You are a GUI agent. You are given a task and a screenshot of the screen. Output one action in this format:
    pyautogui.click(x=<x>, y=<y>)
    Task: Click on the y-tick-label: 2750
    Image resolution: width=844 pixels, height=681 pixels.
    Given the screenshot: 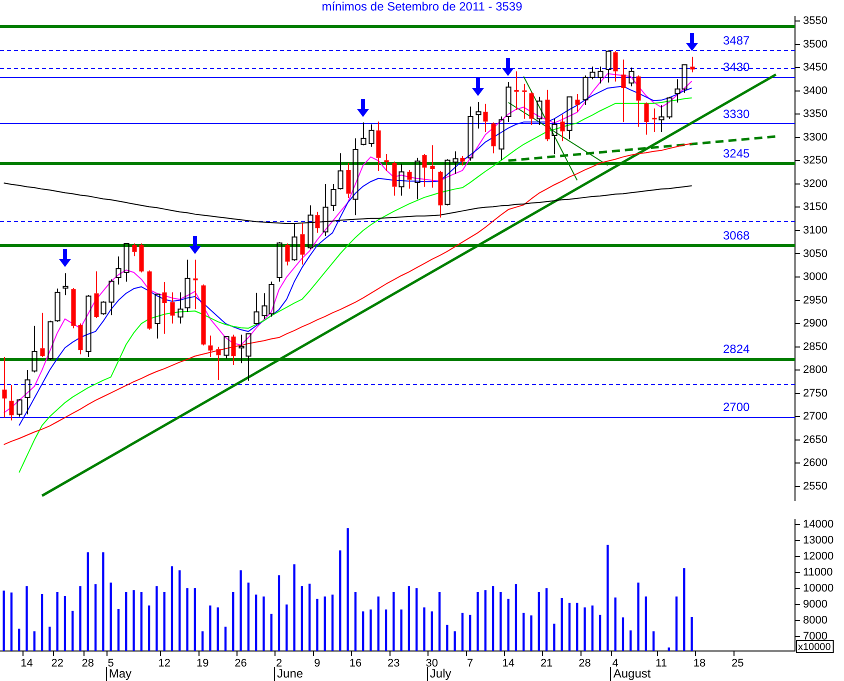 What is the action you would take?
    pyautogui.click(x=815, y=393)
    